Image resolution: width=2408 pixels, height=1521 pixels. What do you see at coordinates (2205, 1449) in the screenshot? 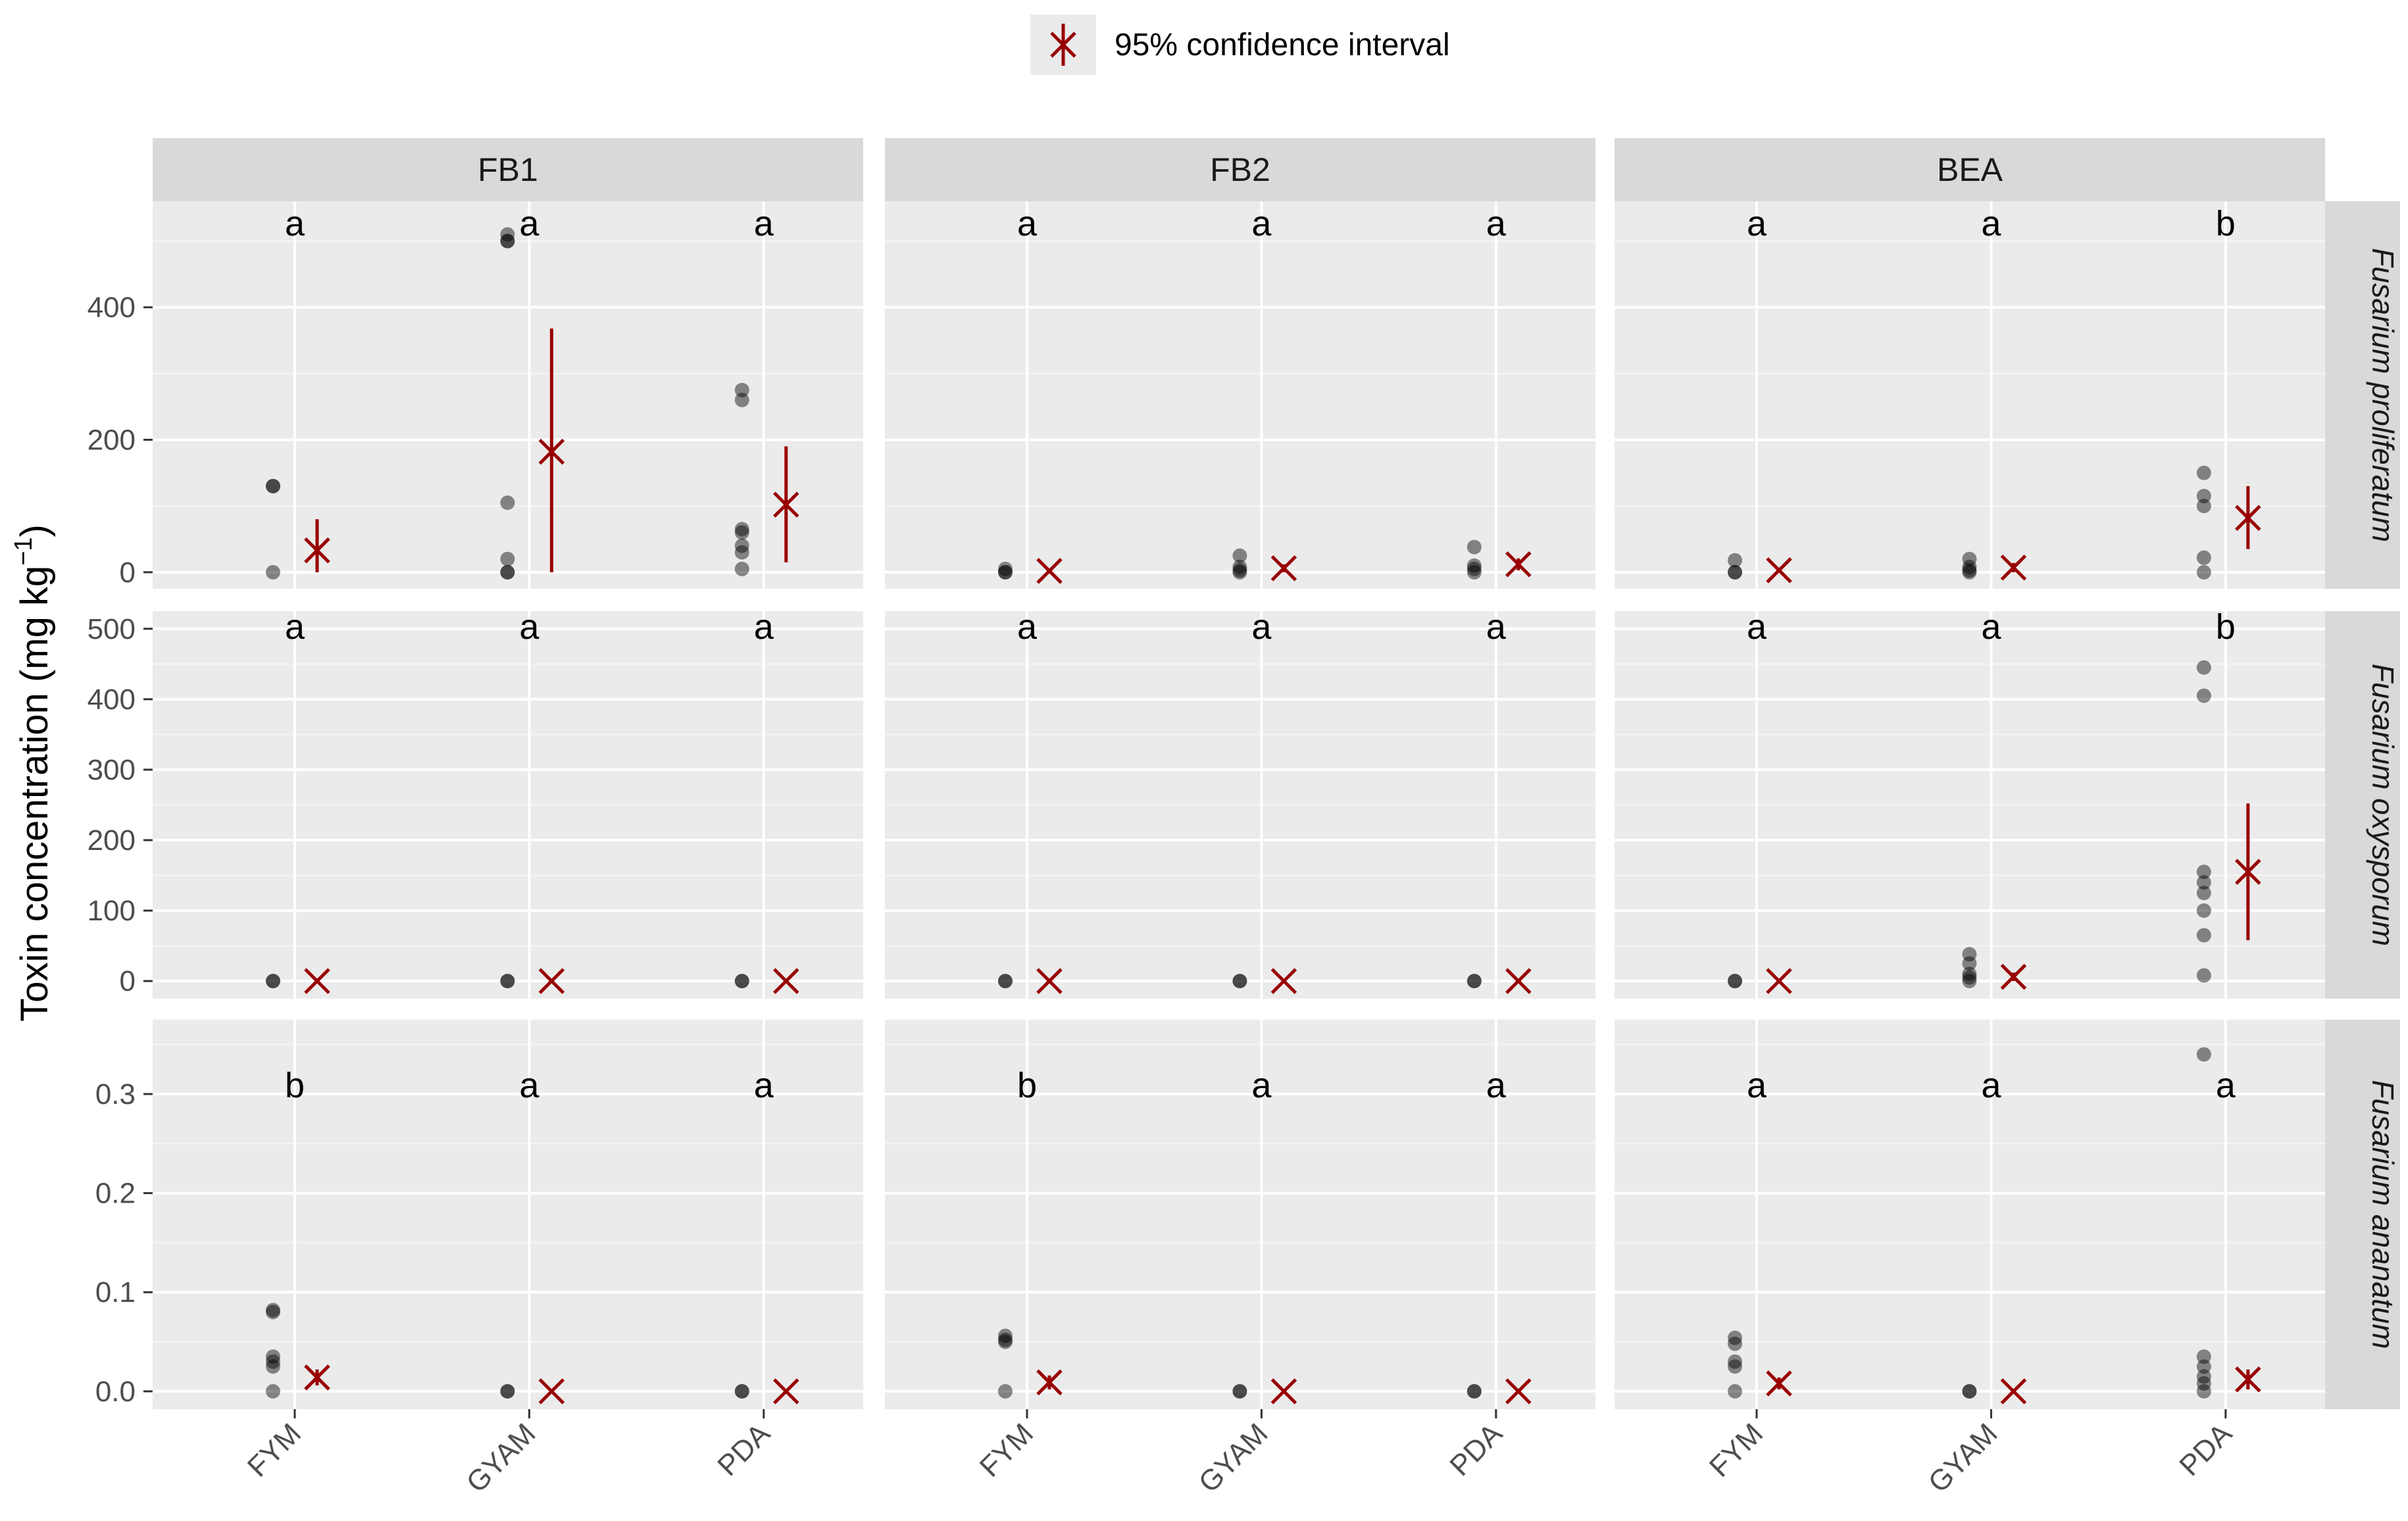
I see `x-tick-label: PDA` at bounding box center [2205, 1449].